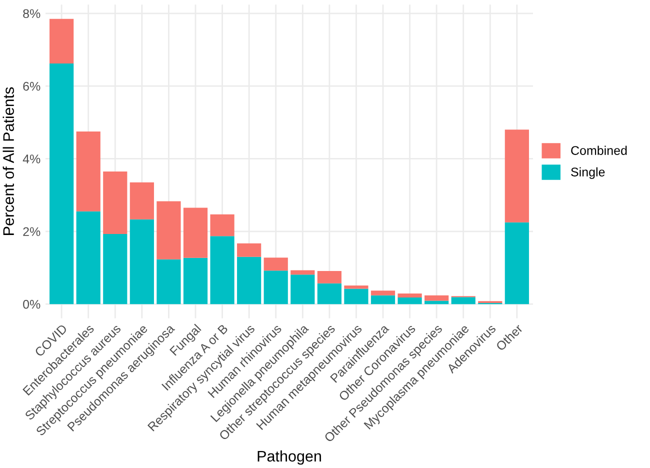  I want to click on y-tick-label: 2%, so click(31, 231).